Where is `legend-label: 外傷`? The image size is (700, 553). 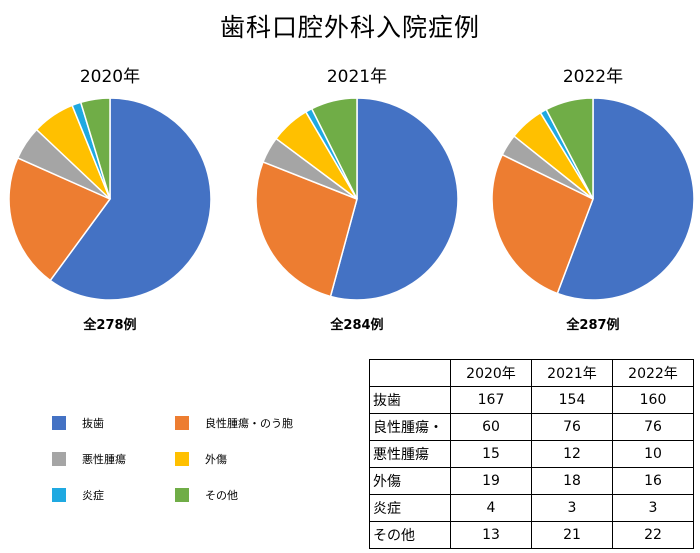 legend-label: 外傷 is located at coordinates (216, 459).